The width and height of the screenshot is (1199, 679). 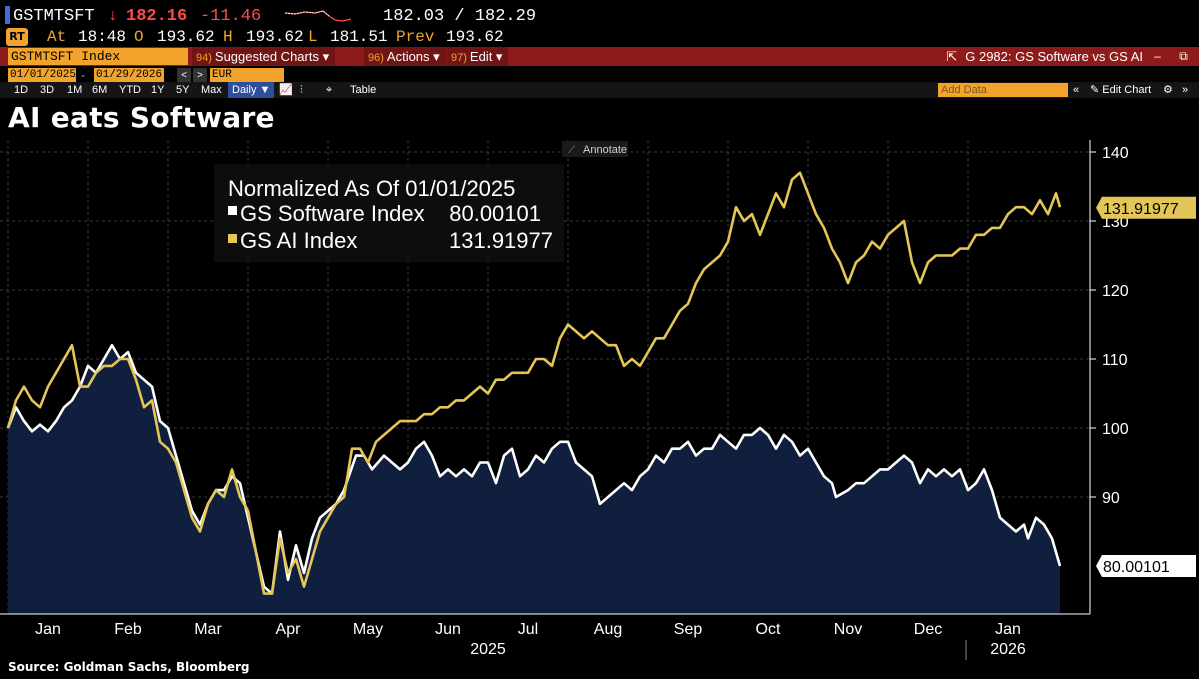 What do you see at coordinates (952, 56) in the screenshot?
I see `external-link-icon: ⇱` at bounding box center [952, 56].